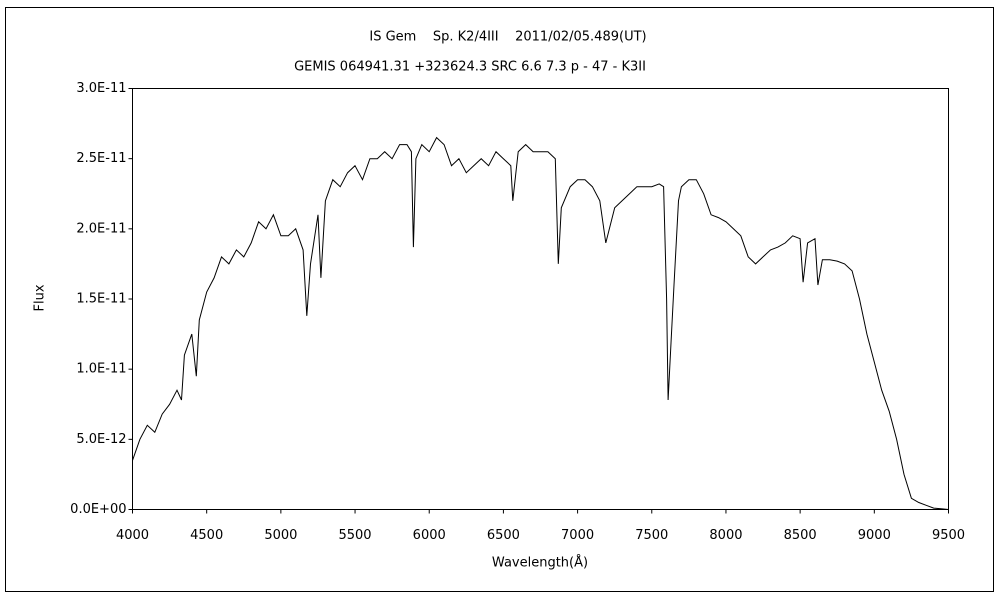 This screenshot has height=600, width=1000. I want to click on y-tick-label: 1.5E-11, so click(101, 299).